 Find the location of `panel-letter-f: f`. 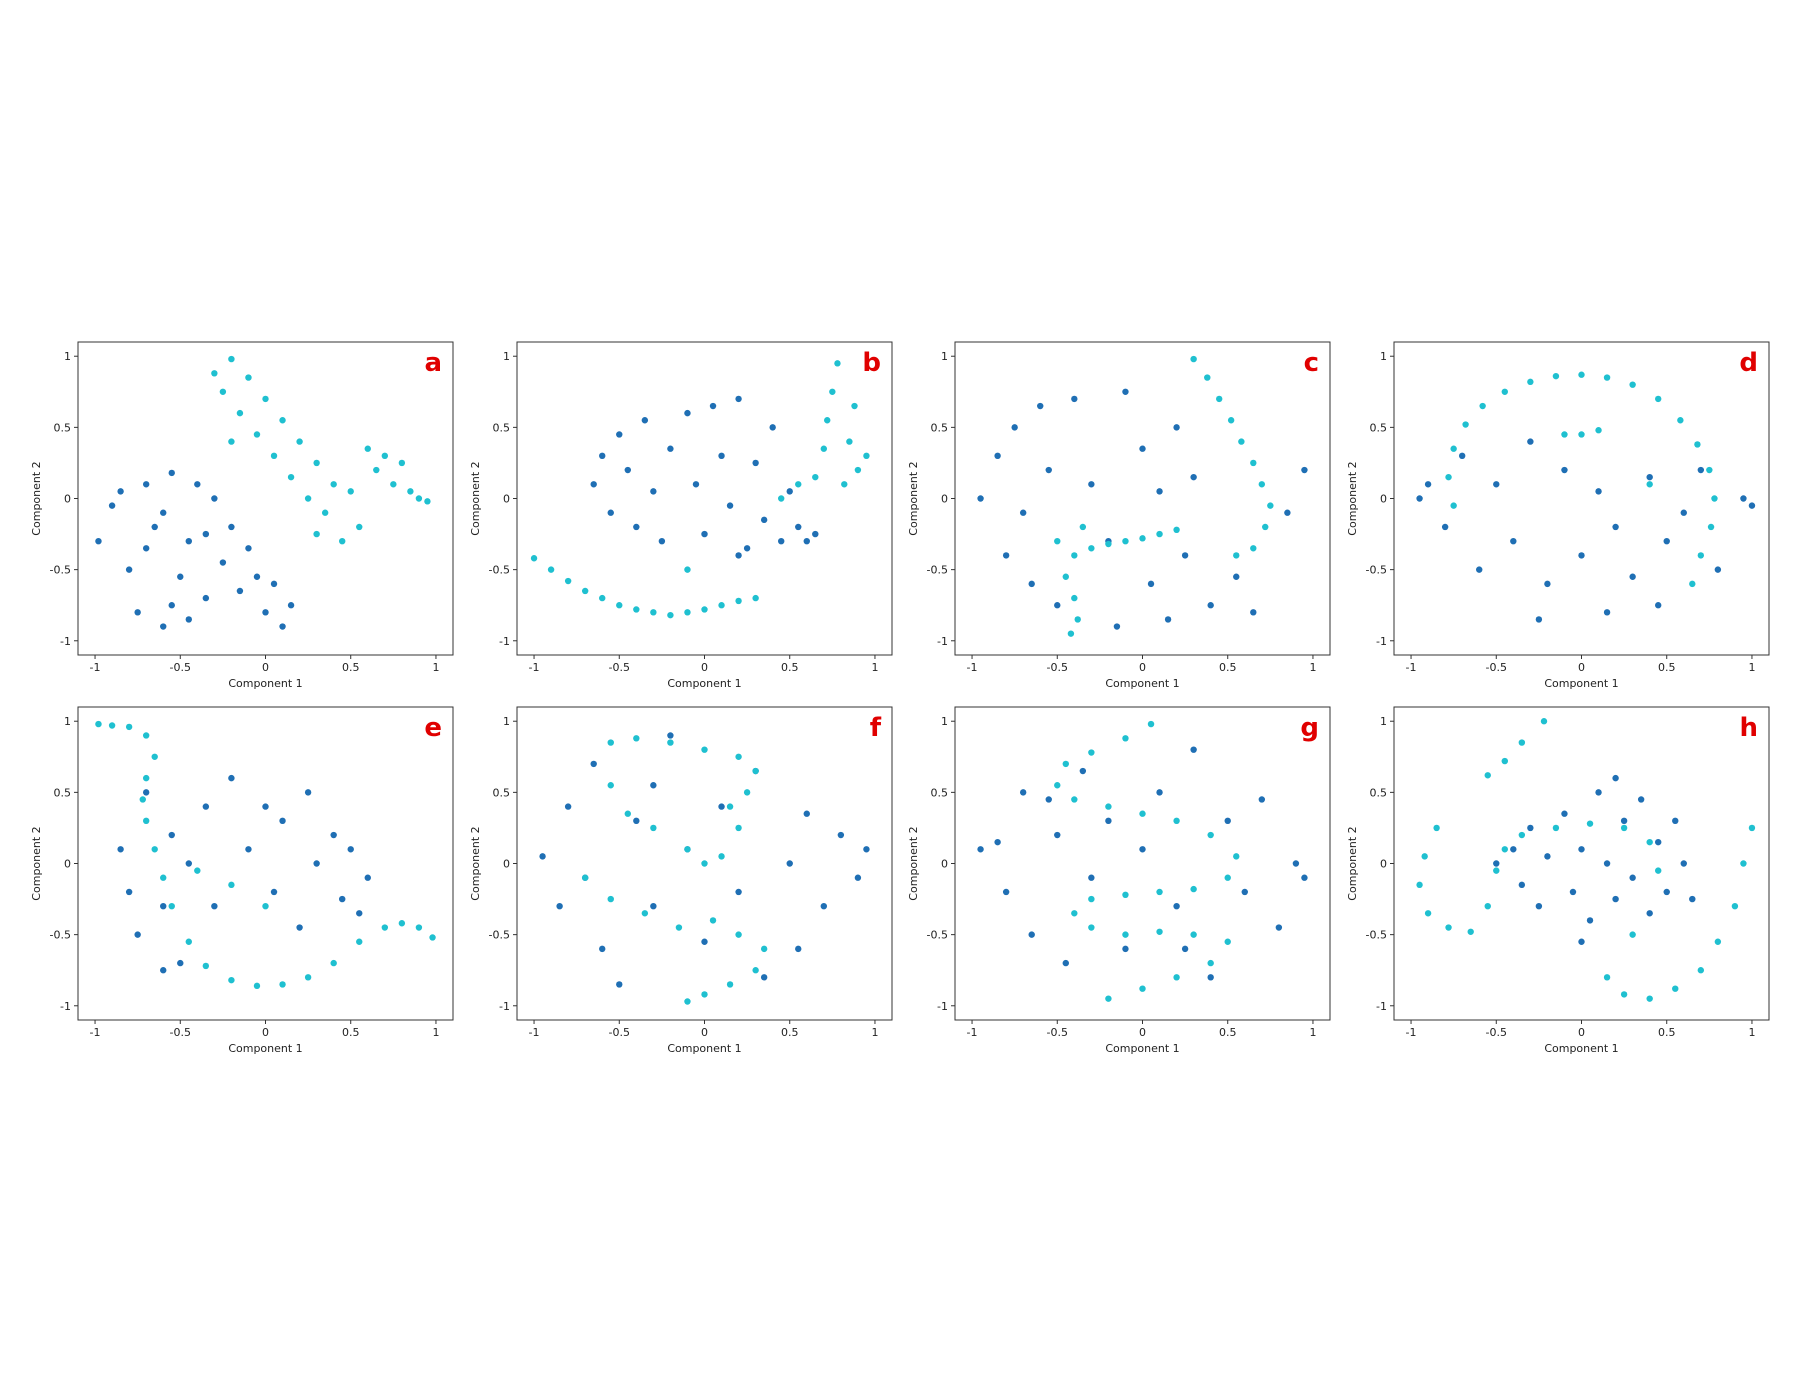

panel-letter-f: f is located at coordinates (876, 728).